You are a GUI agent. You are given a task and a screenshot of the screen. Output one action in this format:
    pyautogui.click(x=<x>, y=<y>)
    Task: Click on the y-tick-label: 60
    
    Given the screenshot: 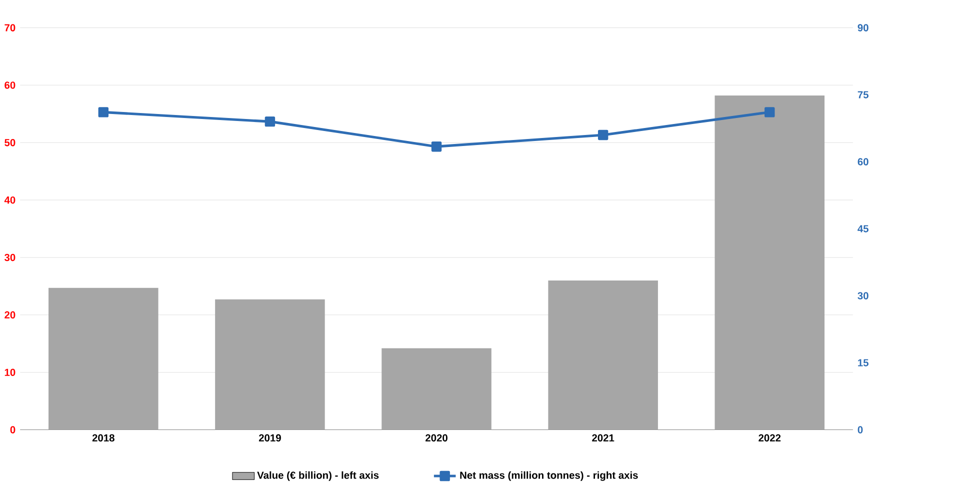 What is the action you would take?
    pyautogui.click(x=10, y=85)
    